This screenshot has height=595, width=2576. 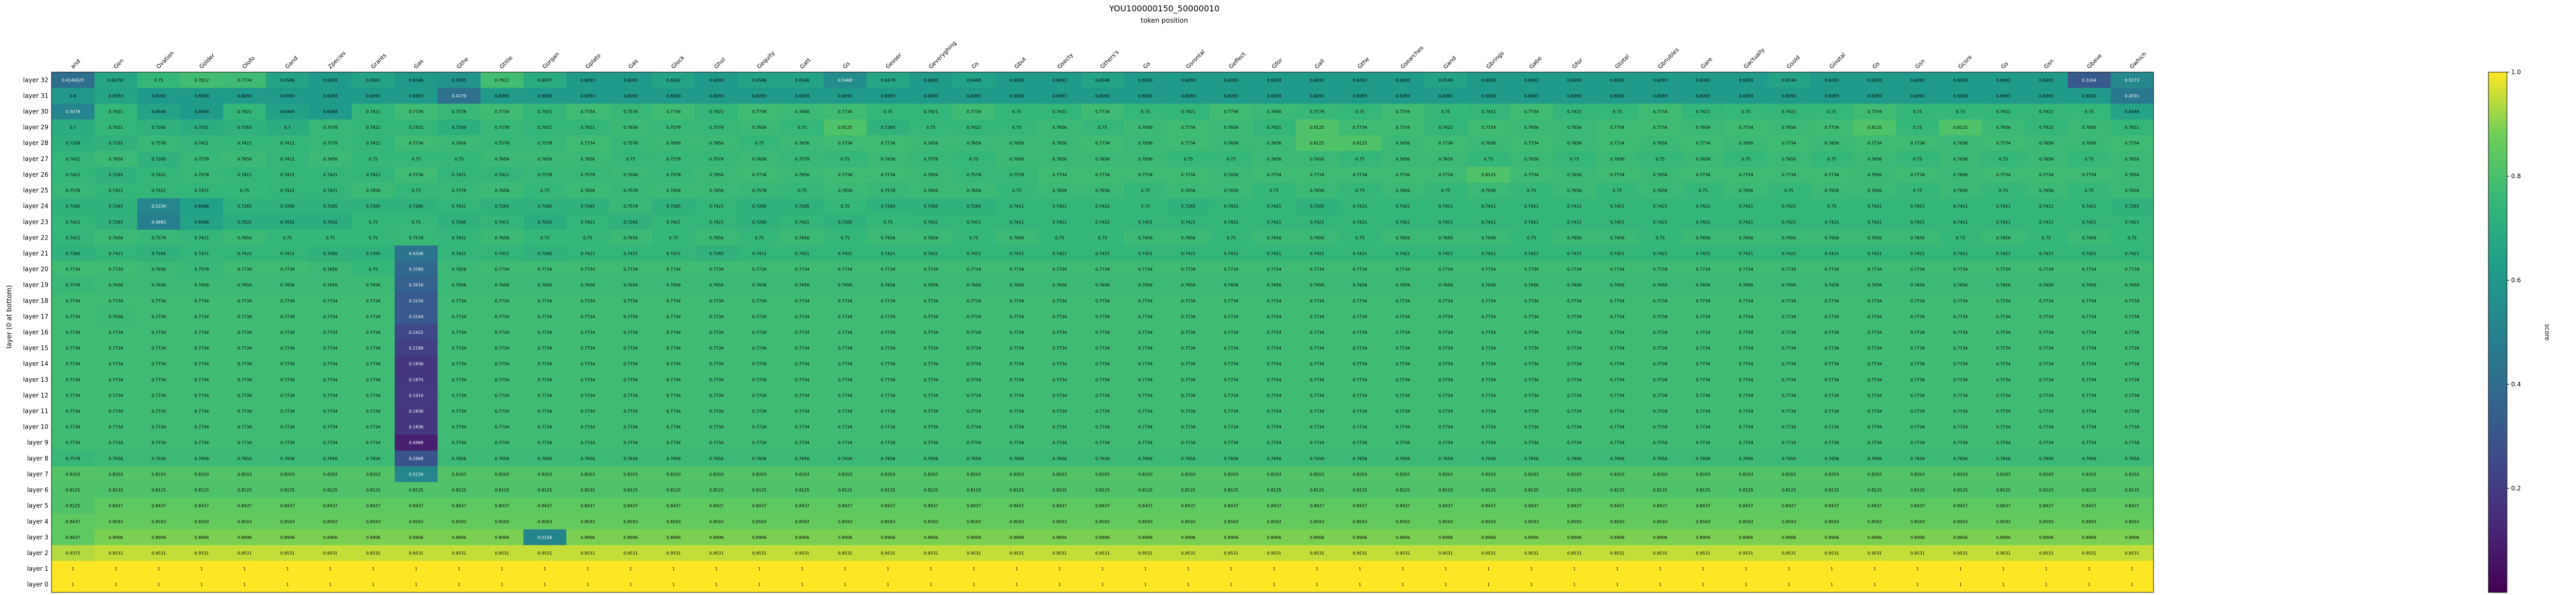 What do you see at coordinates (35, 269) in the screenshot?
I see `y-tick-label: layer 20` at bounding box center [35, 269].